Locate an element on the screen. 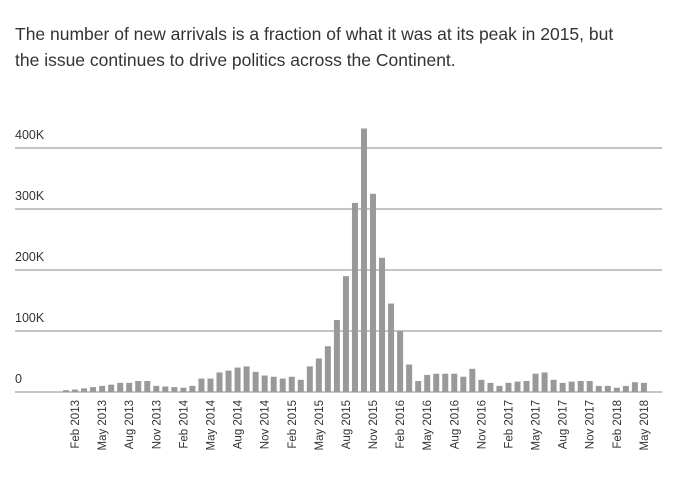  y-tick-label: 200K is located at coordinates (30, 257).